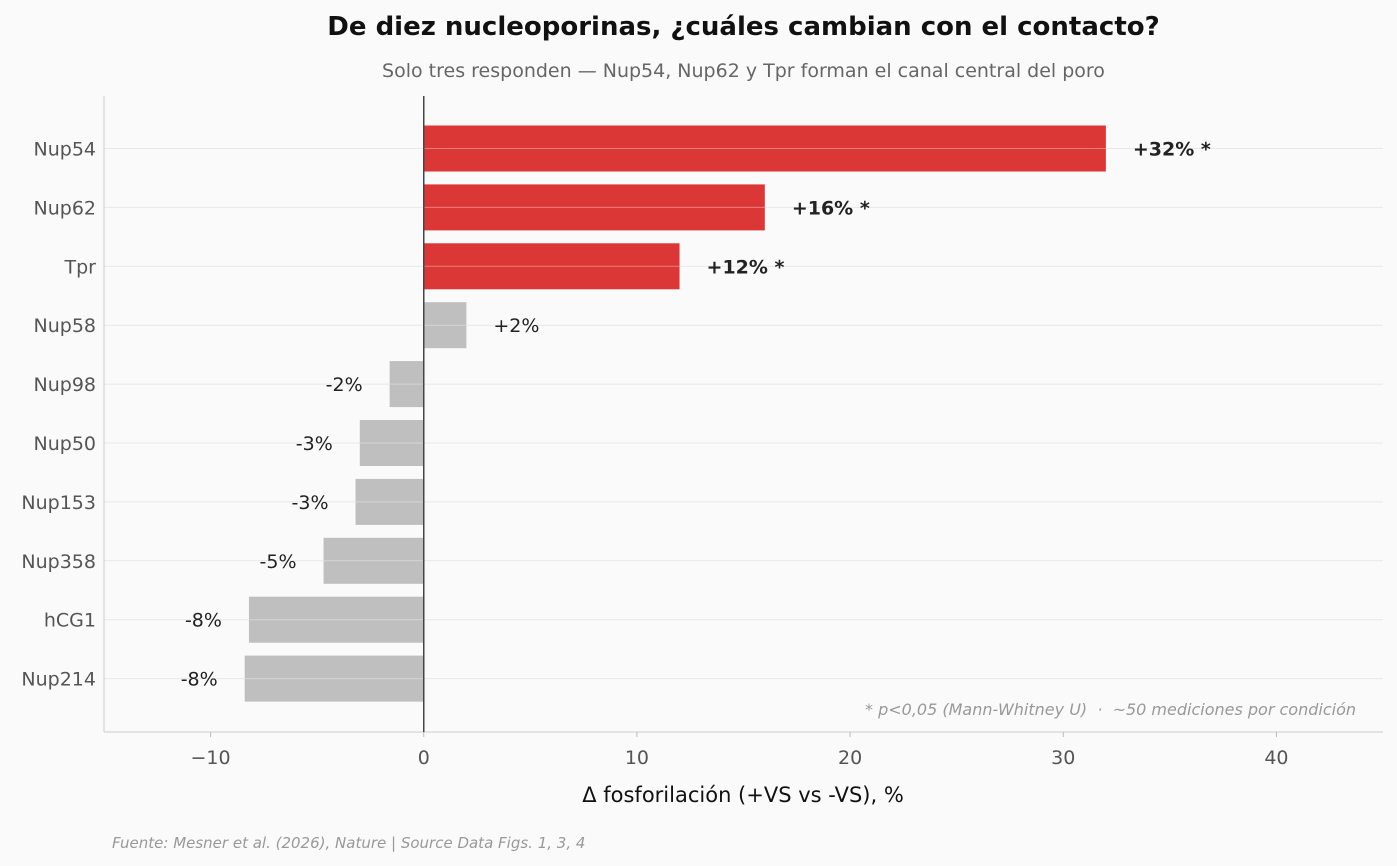 The image size is (1397, 866). I want to click on x-tick-label: 20, so click(850, 758).